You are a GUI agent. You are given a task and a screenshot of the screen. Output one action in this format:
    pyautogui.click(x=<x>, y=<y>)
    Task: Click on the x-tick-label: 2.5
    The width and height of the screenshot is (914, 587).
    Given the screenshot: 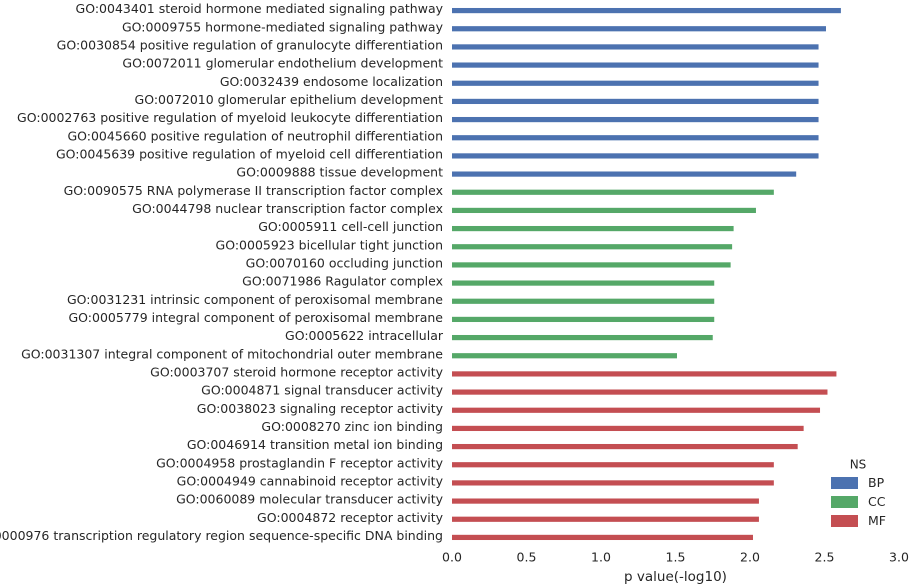 What is the action you would take?
    pyautogui.click(x=825, y=557)
    